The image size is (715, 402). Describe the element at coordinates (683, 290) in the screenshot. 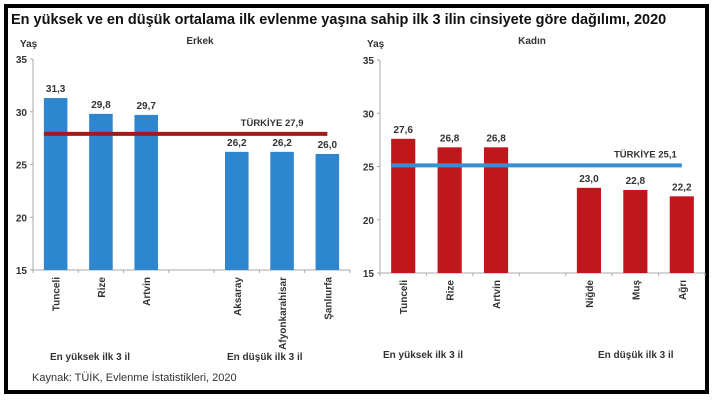

I see `category-label-1-6: Ağrı` at that location.